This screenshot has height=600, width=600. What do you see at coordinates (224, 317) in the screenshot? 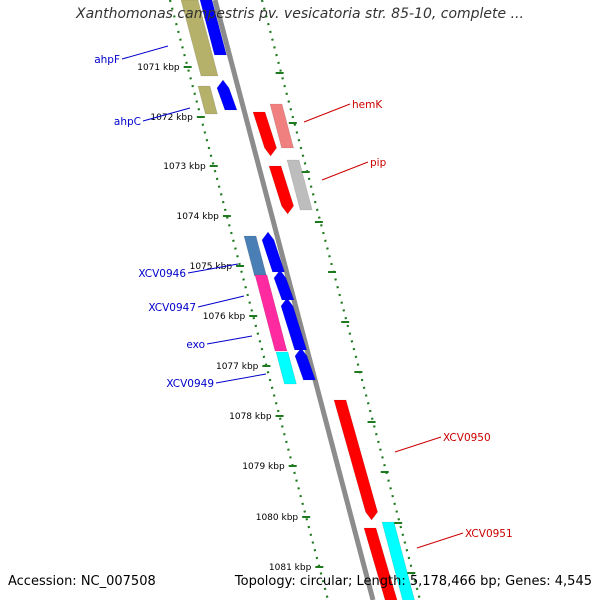
I see `kbp-tick-label: 1076 kbp` at bounding box center [224, 317].